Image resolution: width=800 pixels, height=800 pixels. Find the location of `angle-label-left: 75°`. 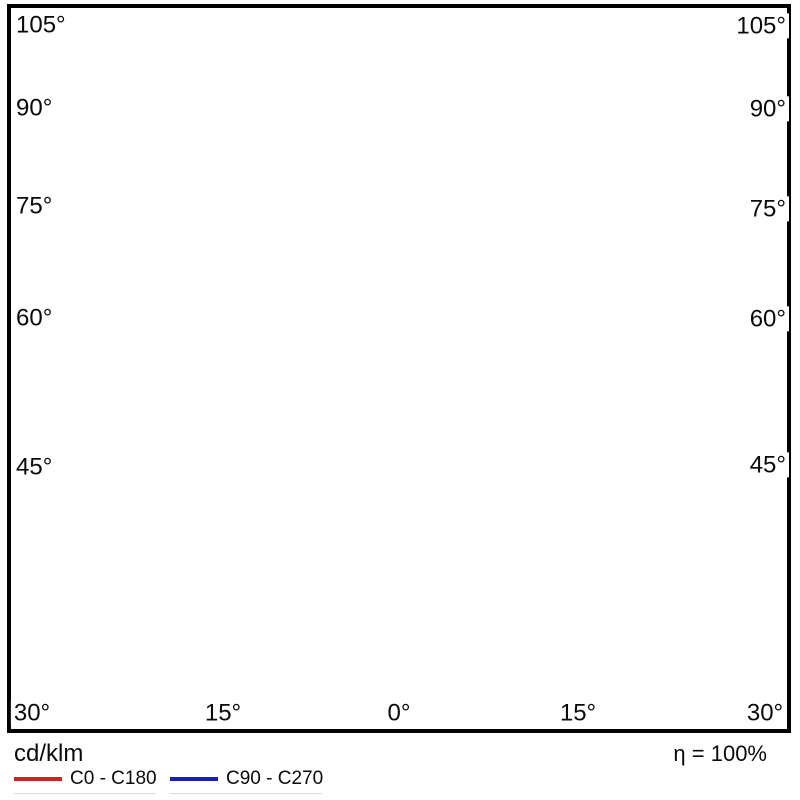

angle-label-left: 75° is located at coordinates (34, 205).